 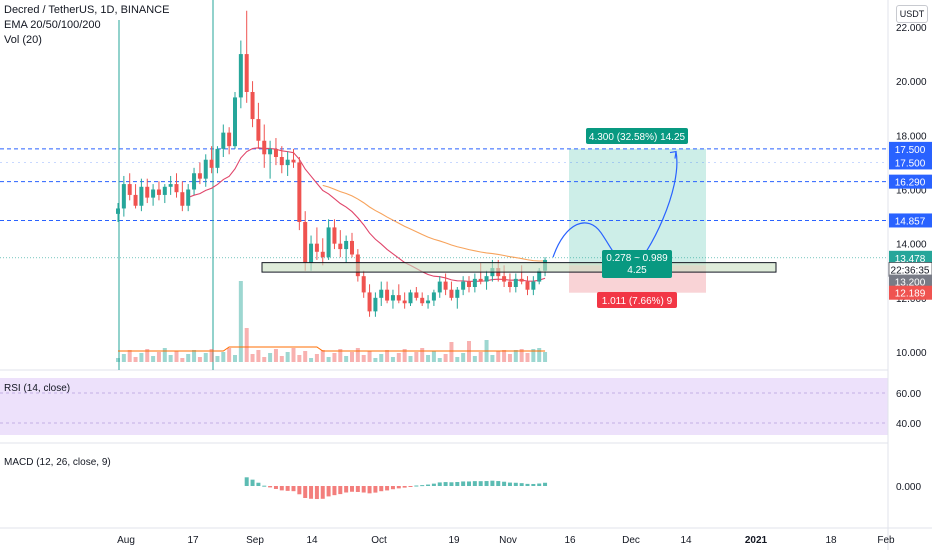 I want to click on stop-label-bg, so click(x=637, y=300).